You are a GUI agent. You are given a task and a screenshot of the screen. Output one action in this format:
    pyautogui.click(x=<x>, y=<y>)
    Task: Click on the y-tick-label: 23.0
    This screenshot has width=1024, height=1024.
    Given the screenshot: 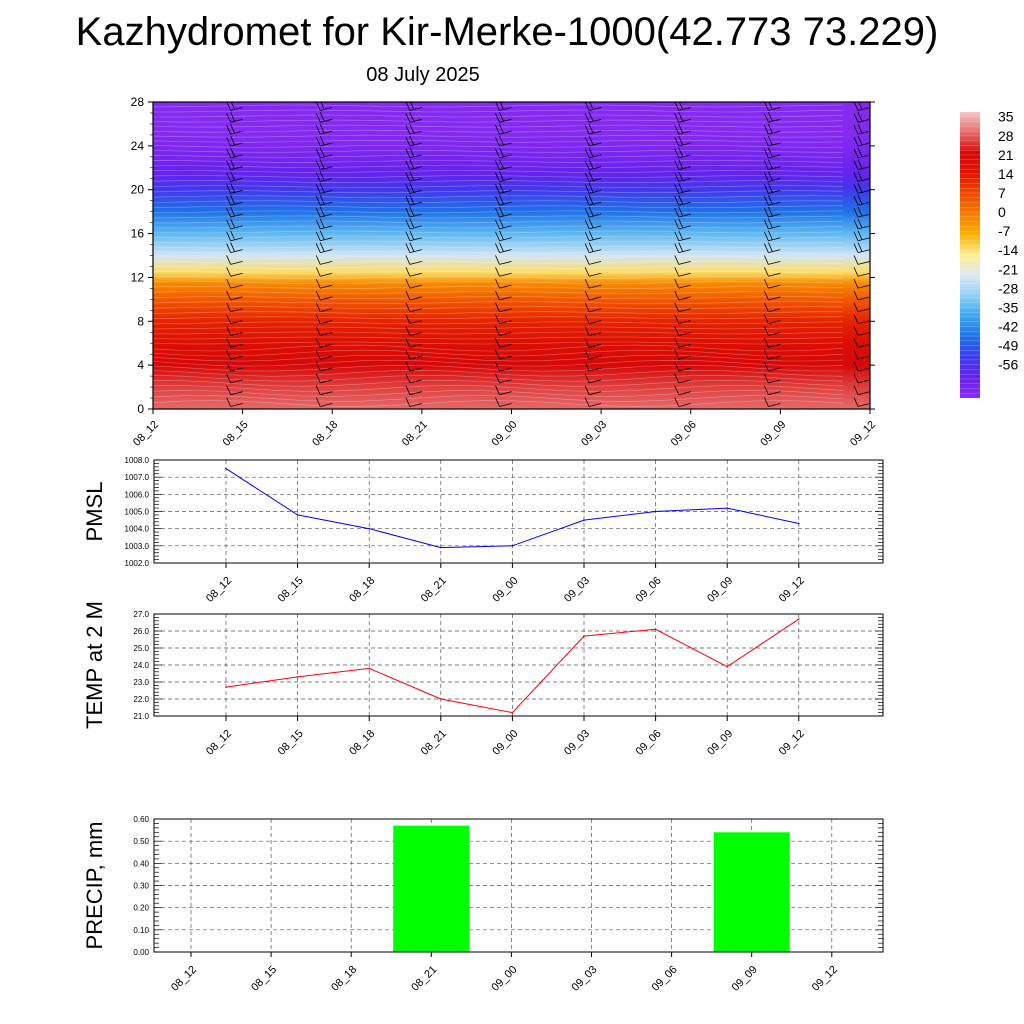 What is the action you would take?
    pyautogui.click(x=141, y=682)
    